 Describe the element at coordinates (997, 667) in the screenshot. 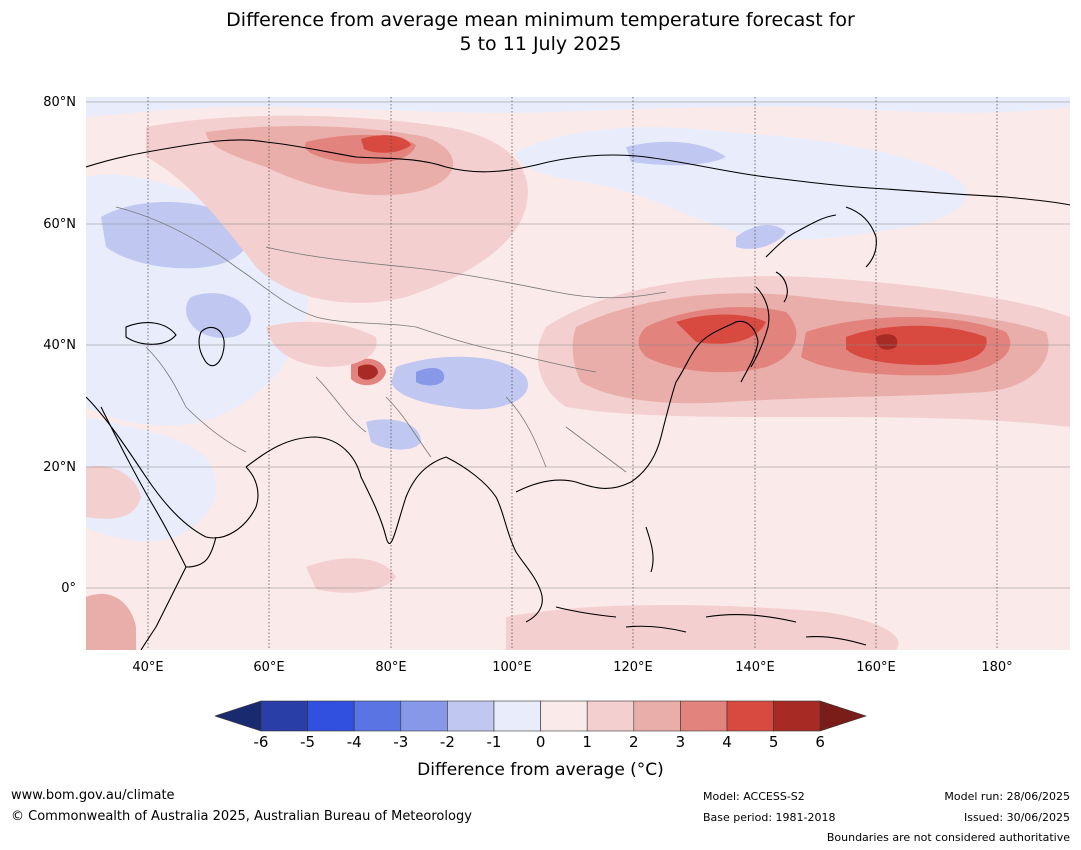

I see `lon-label-180: 180°` at that location.